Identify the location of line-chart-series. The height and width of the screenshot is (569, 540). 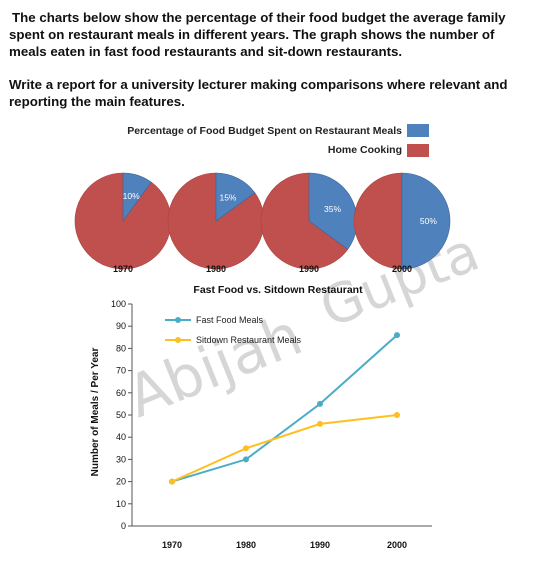
(284, 408).